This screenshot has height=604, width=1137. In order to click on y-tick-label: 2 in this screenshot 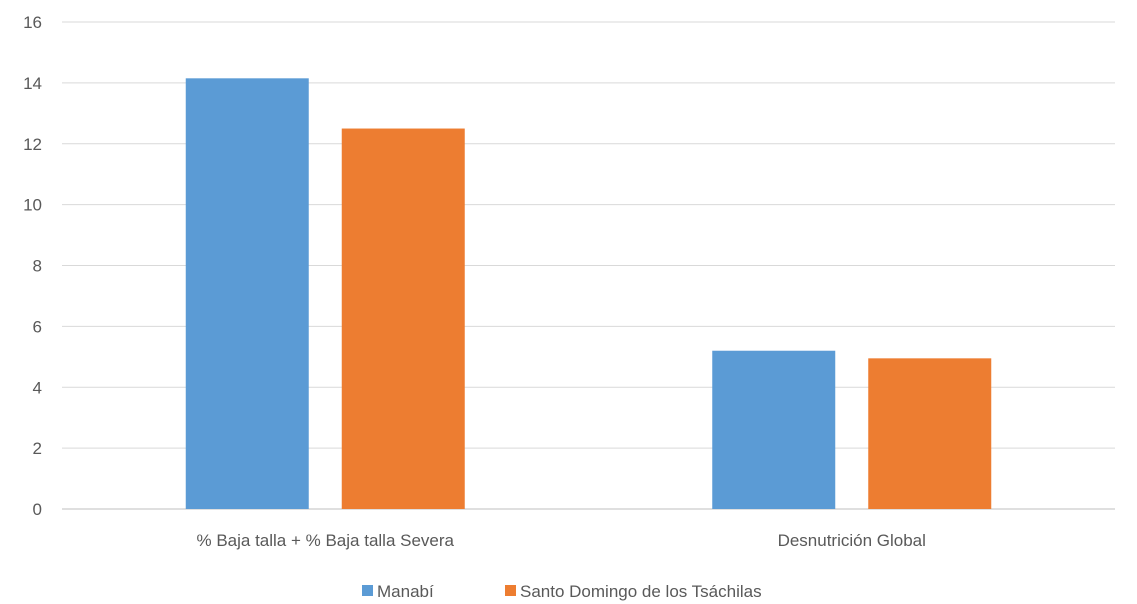, I will do `click(37, 448)`.